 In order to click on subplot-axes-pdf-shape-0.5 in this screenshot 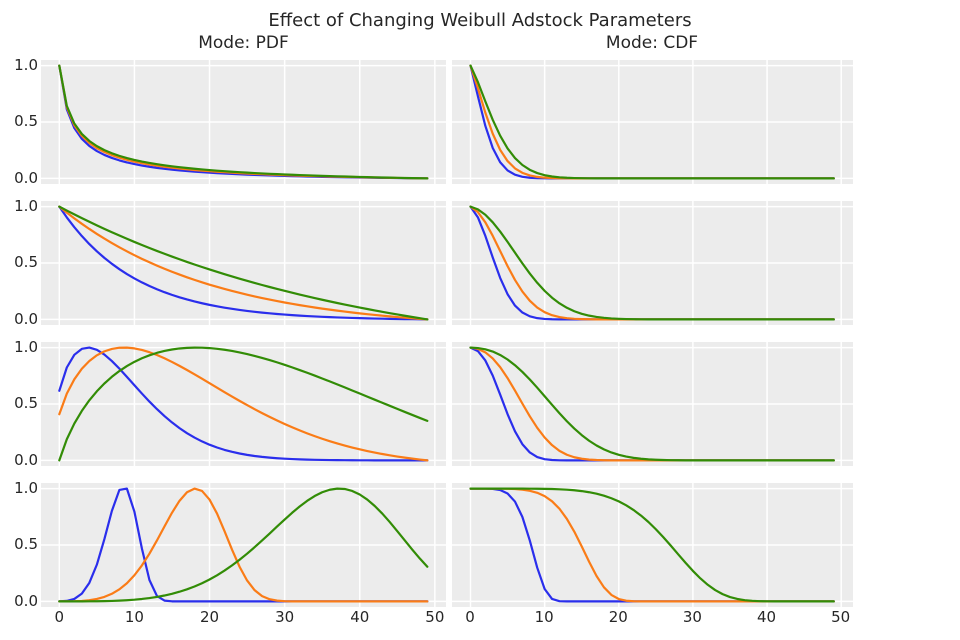, I will do `click(243, 121)`.